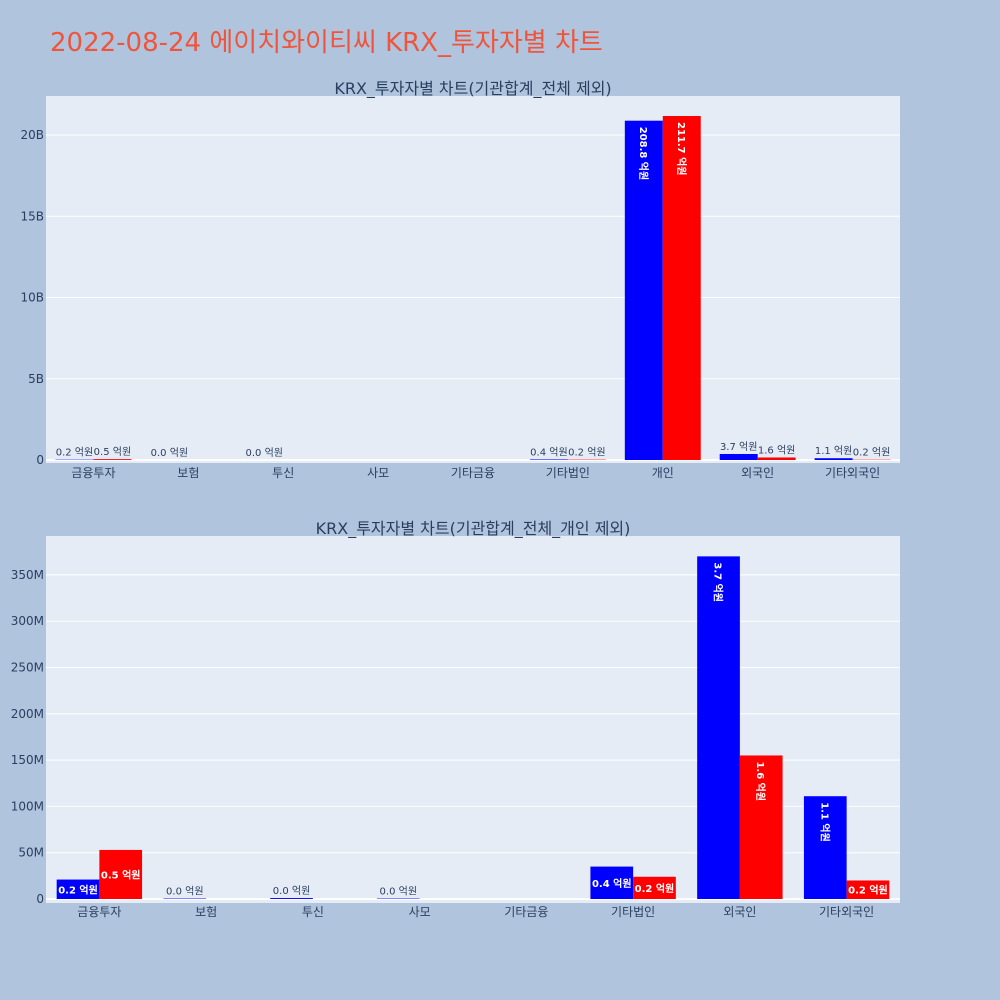 The height and width of the screenshot is (1000, 1000). I want to click on x-tick-label: 개인, so click(663, 473).